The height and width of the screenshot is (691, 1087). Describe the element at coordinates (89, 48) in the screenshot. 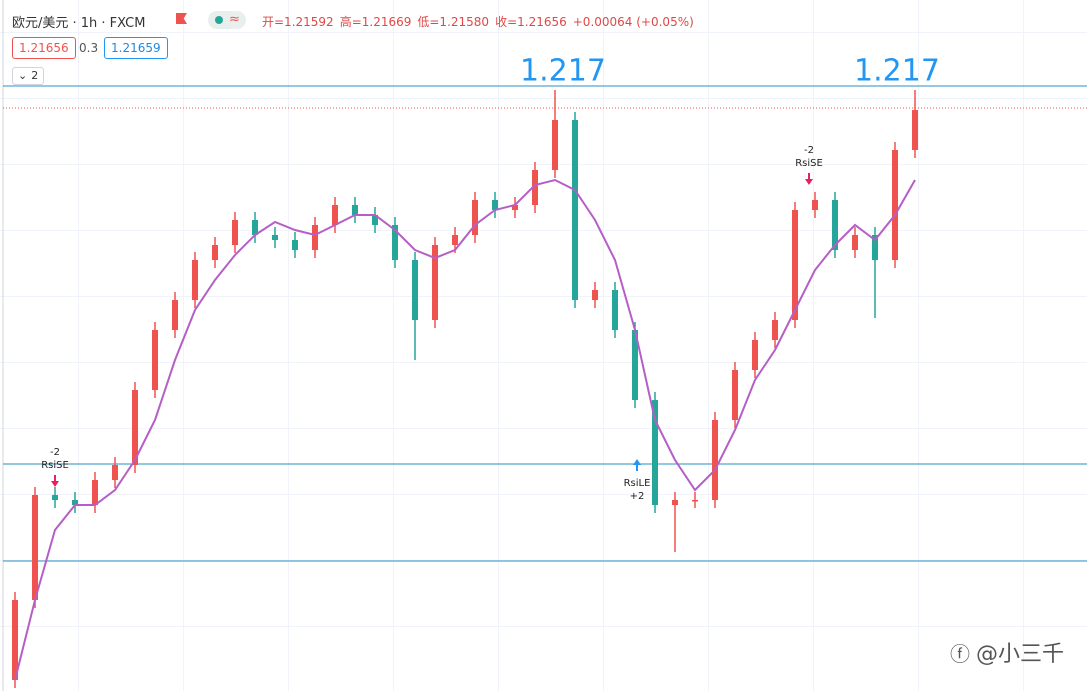

I see `spread: 0.3` at that location.